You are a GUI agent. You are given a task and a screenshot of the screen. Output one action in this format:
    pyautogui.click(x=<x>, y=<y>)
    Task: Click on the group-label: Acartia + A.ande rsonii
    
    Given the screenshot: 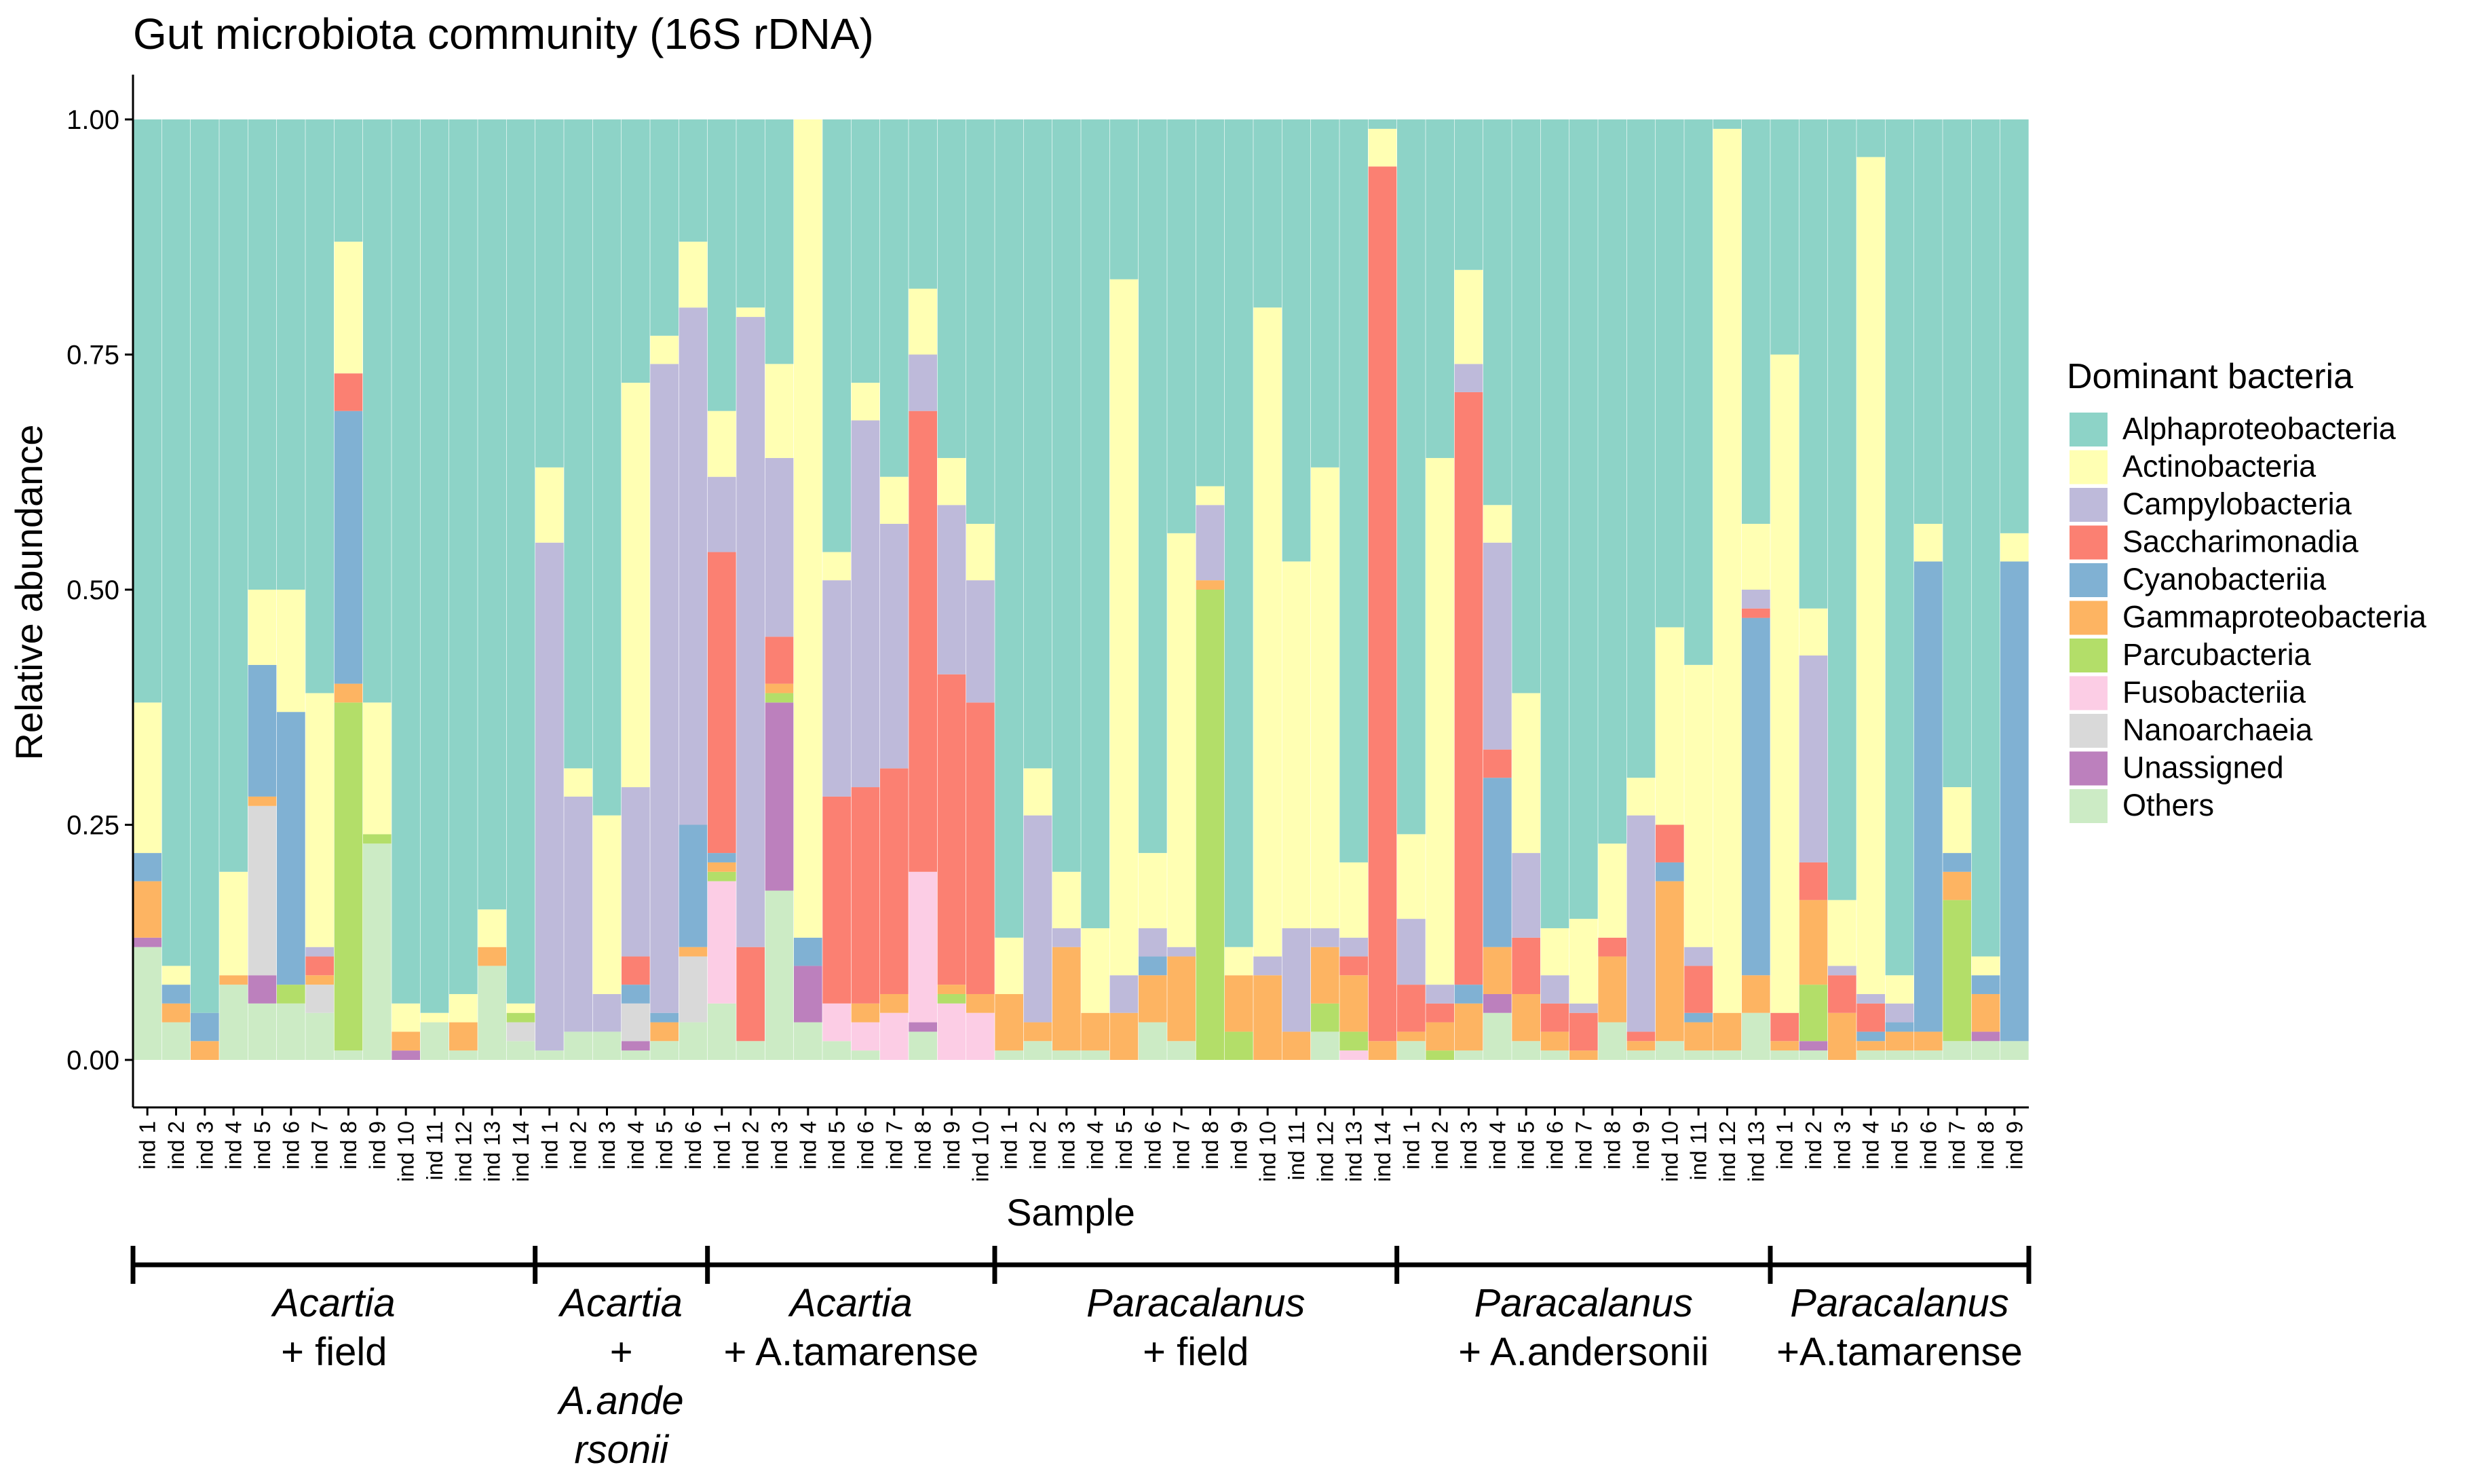 What is the action you would take?
    pyautogui.click(x=620, y=1376)
    